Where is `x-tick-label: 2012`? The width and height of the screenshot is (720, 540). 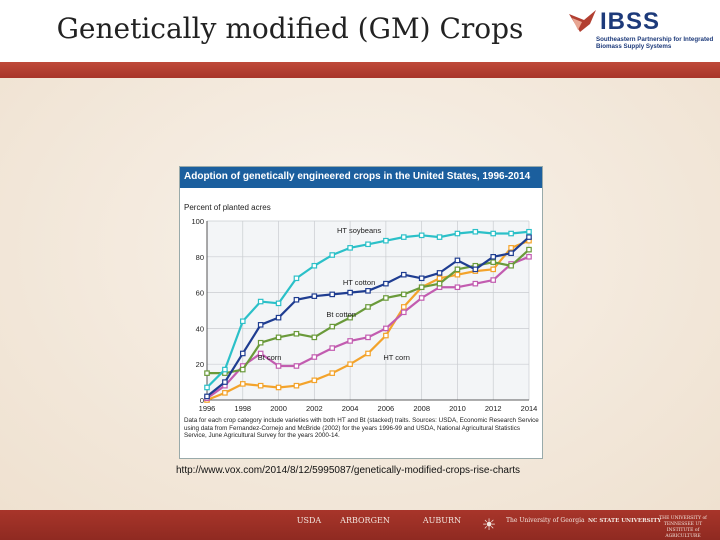 x-tick-label: 2012 is located at coordinates (493, 408).